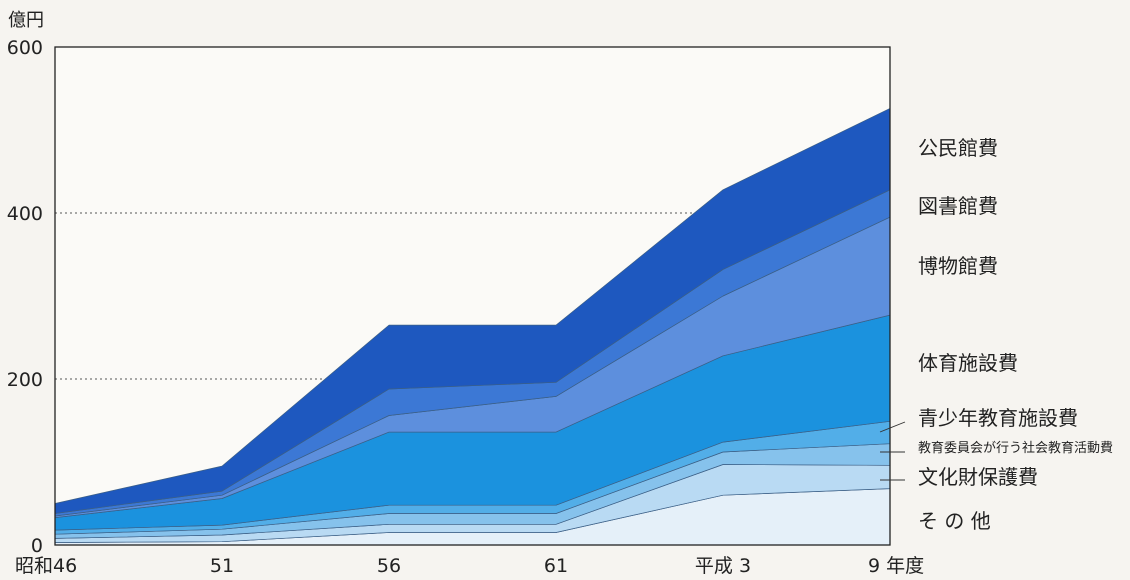  Describe the element at coordinates (968, 363) in the screenshot. I see `legend-label-4: 体育施設費` at that location.